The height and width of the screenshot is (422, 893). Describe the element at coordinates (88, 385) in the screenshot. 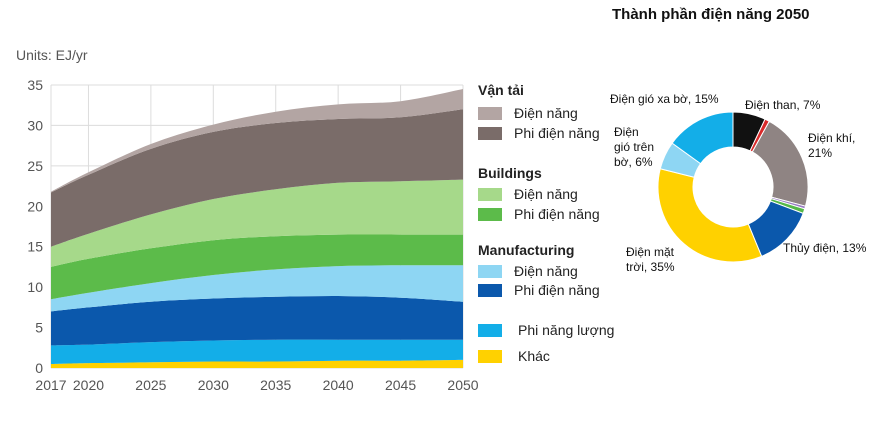

I see `x-tick-label: 2020` at that location.